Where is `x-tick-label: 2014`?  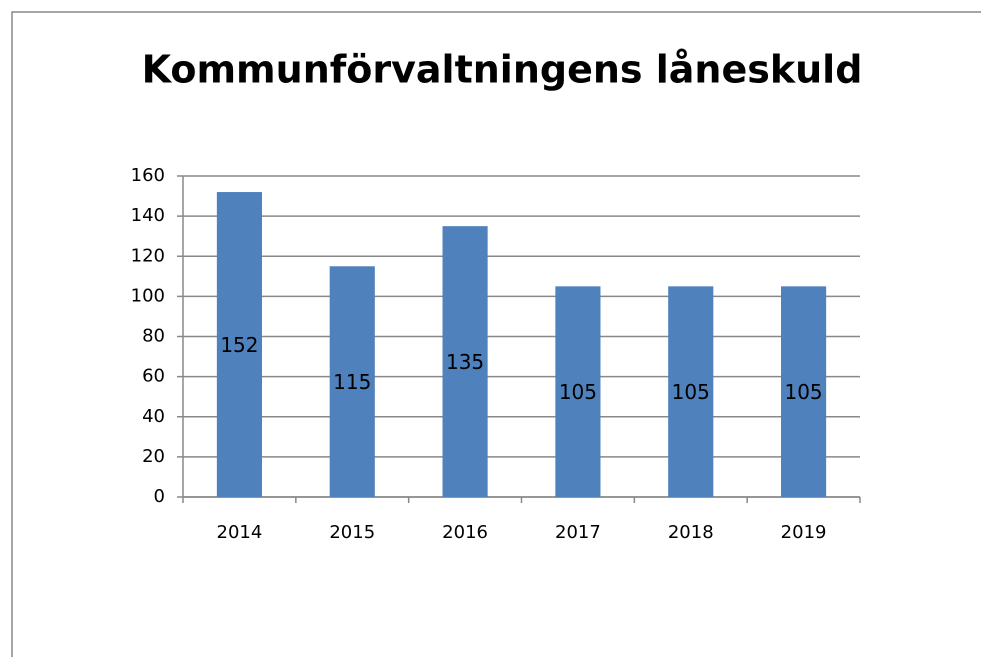 x-tick-label: 2014 is located at coordinates (240, 532).